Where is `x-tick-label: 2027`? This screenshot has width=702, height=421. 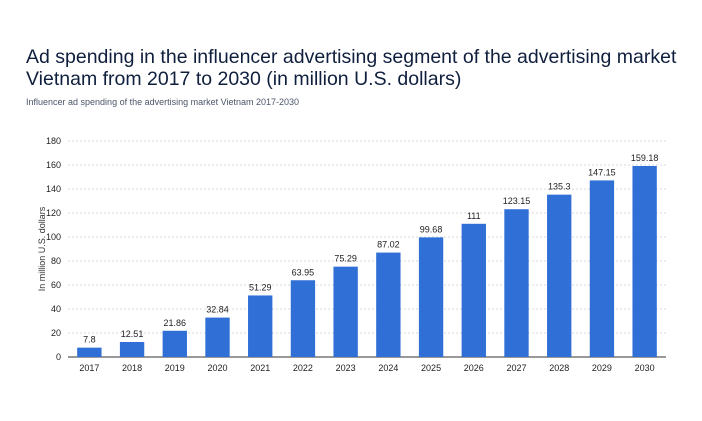 x-tick-label: 2027 is located at coordinates (516, 368).